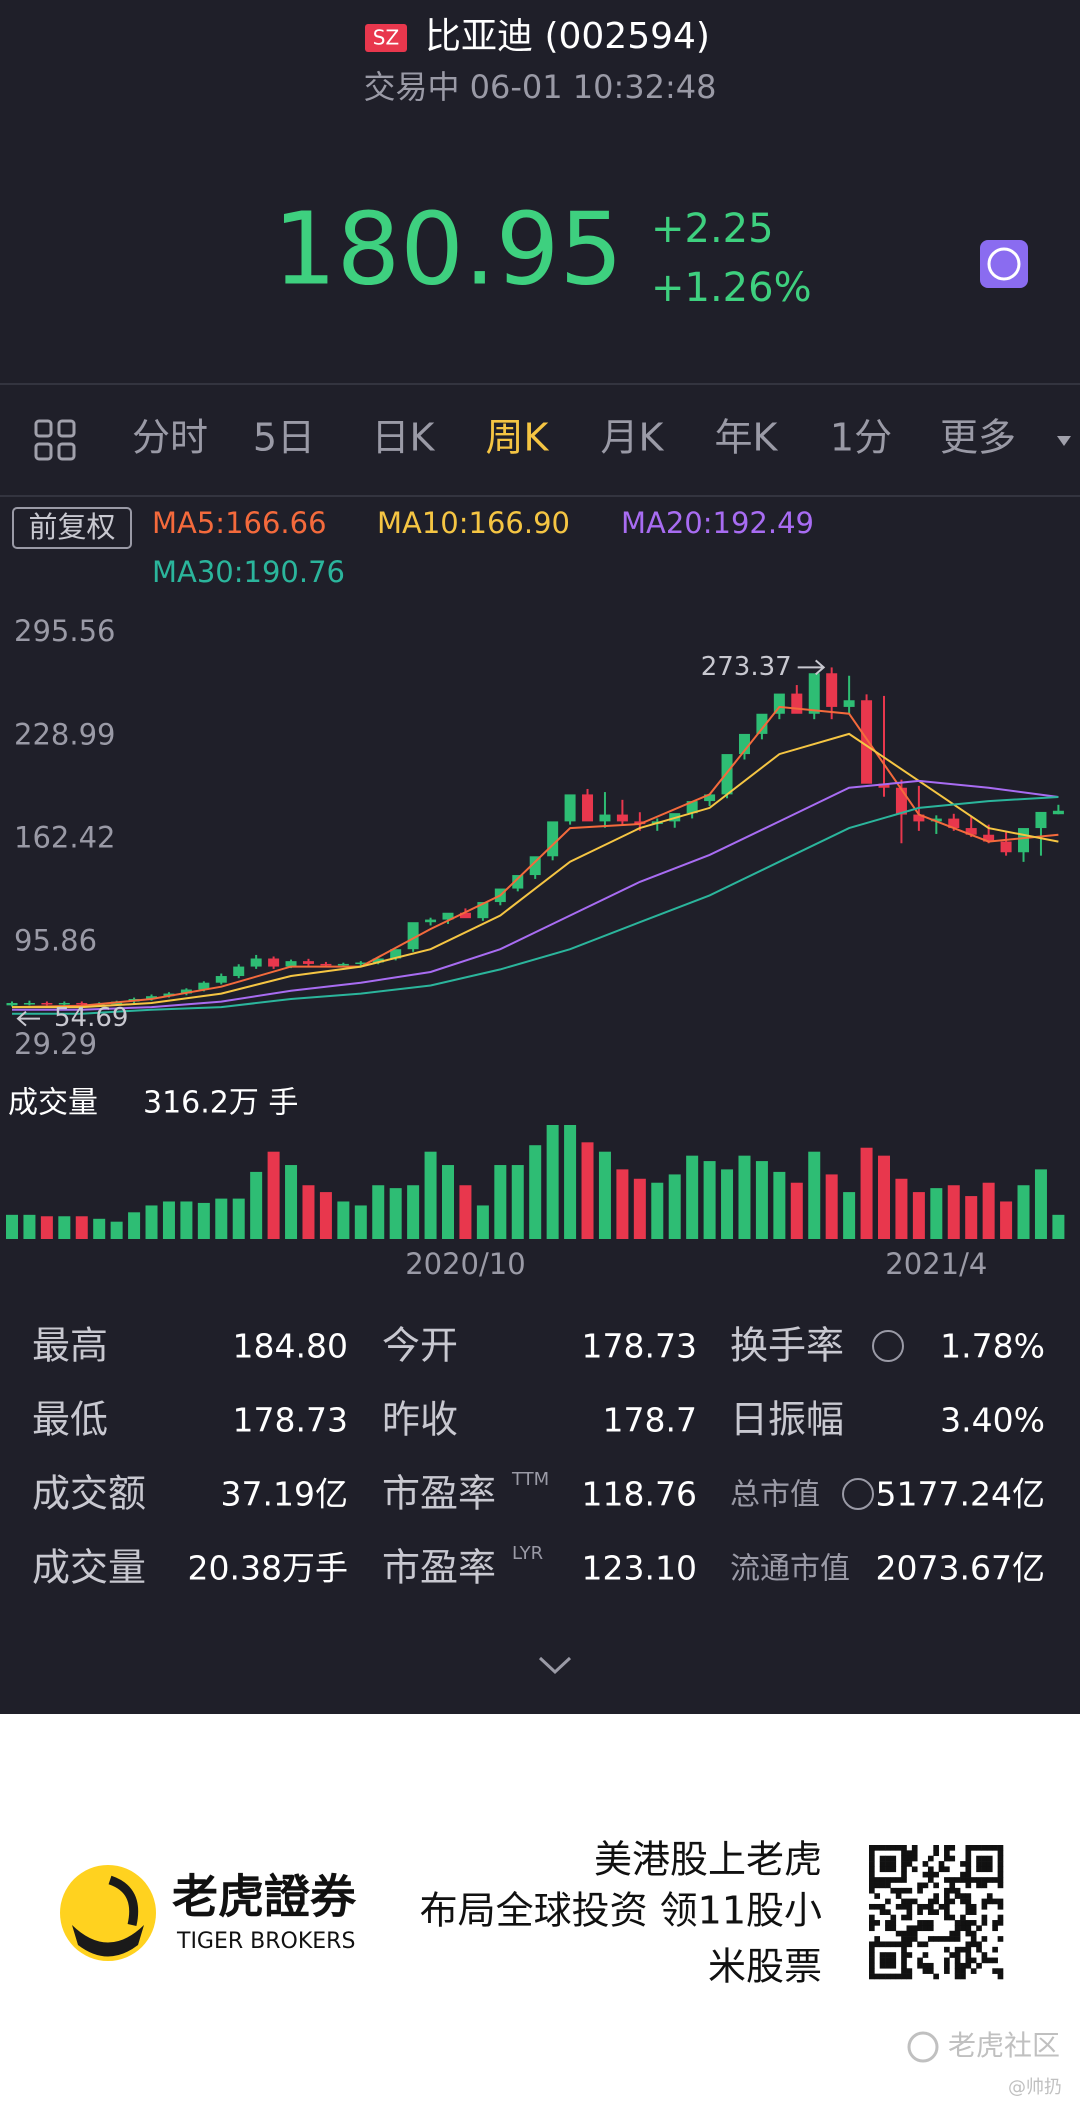  I want to click on trade-icon, so click(1004, 264).